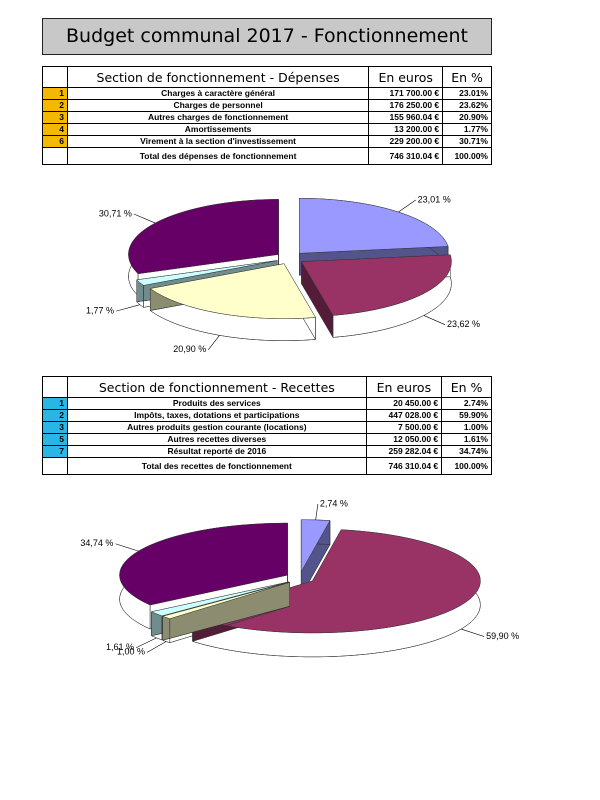 This screenshot has width=600, height=800. Describe the element at coordinates (267, 36) in the screenshot. I see `page-title: Budget communal 2017 - Fonctionnement` at that location.